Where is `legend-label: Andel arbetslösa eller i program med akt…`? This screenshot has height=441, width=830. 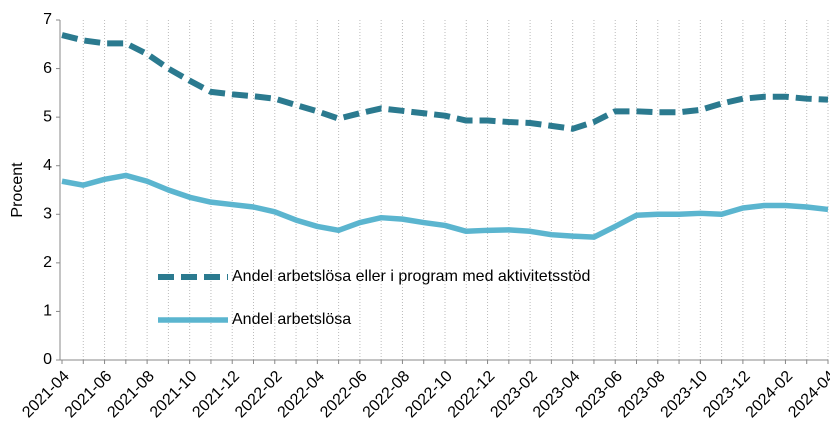 legend-label: Andel arbetslösa eller i program med akt… is located at coordinates (411, 276).